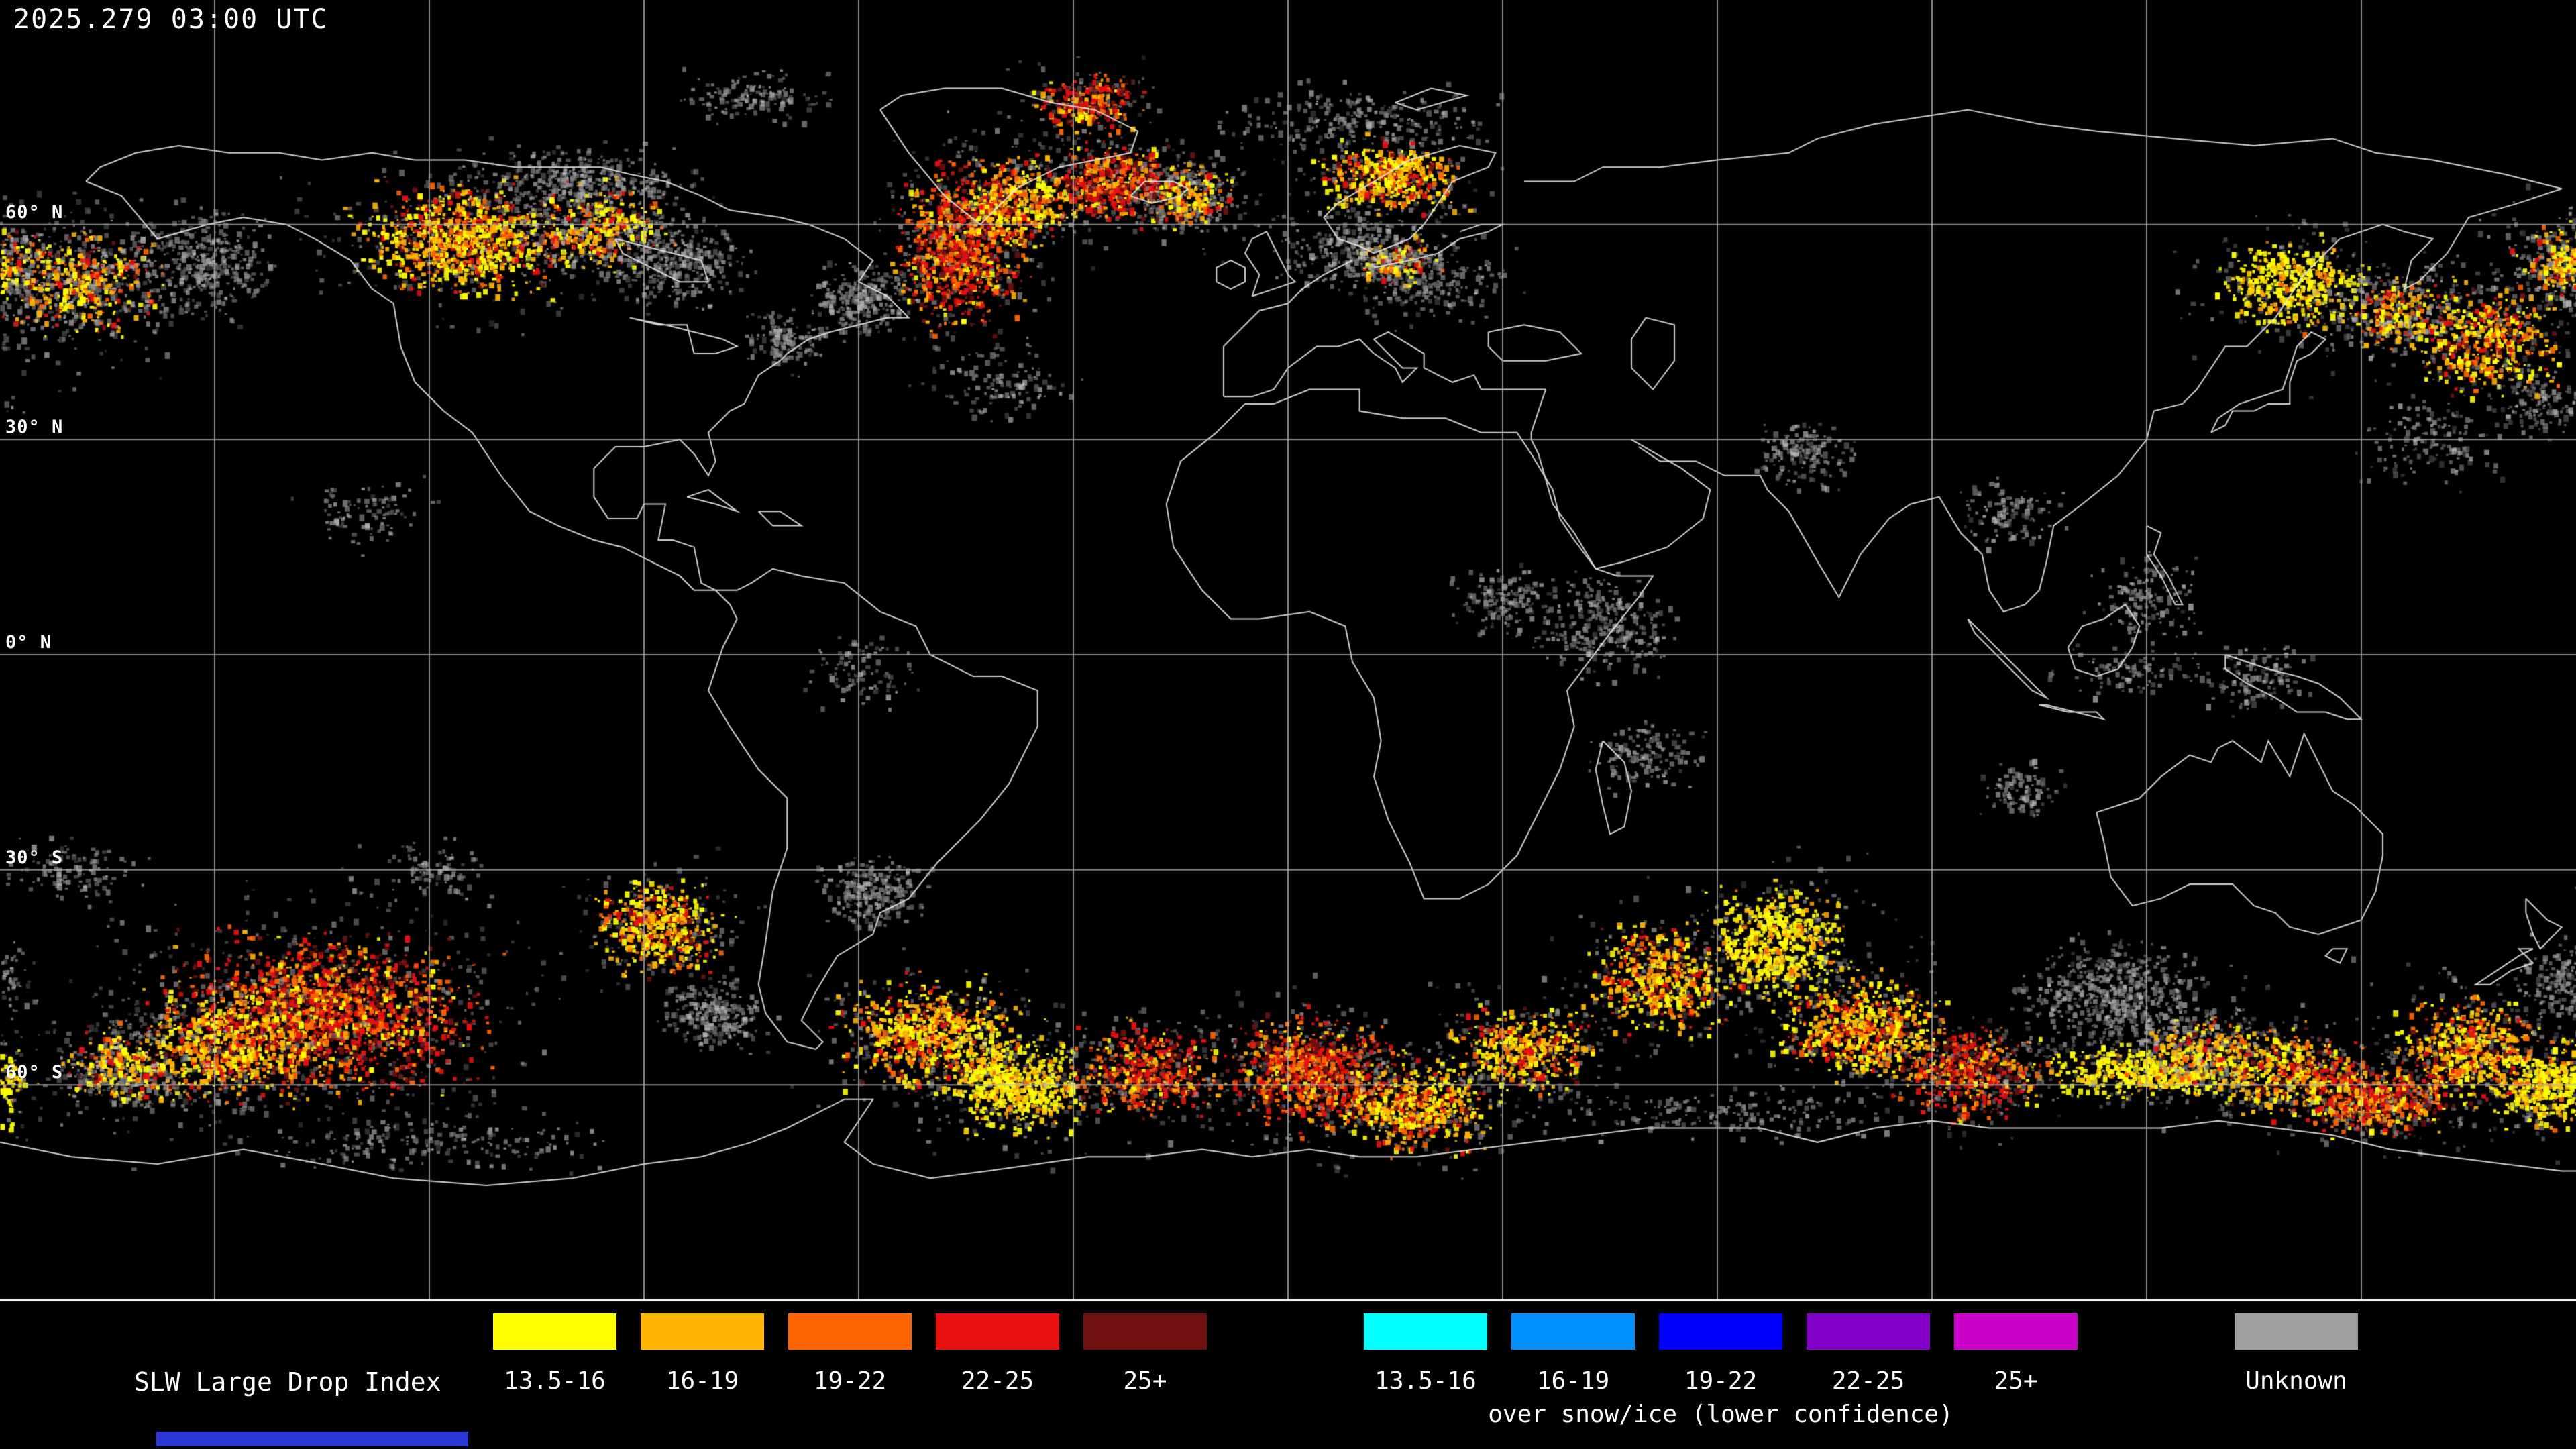 This screenshot has width=2576, height=1449. What do you see at coordinates (2296, 1354) in the screenshot?
I see `legend-unknown-item-0: Unknown` at bounding box center [2296, 1354].